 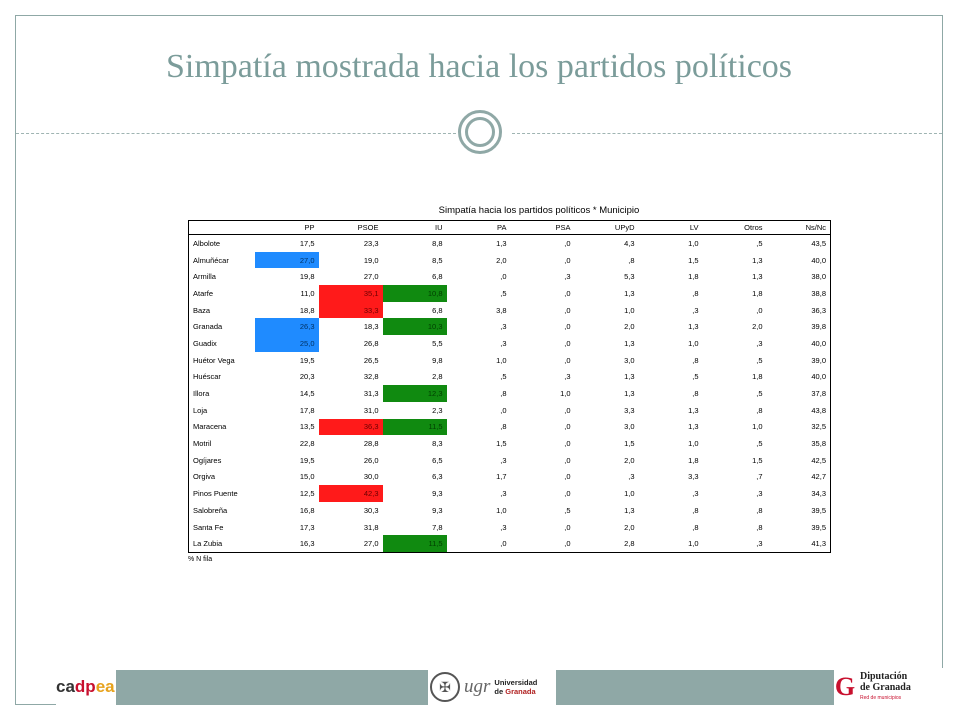 I want to click on value-cell: 12,3, so click(x=414, y=393).